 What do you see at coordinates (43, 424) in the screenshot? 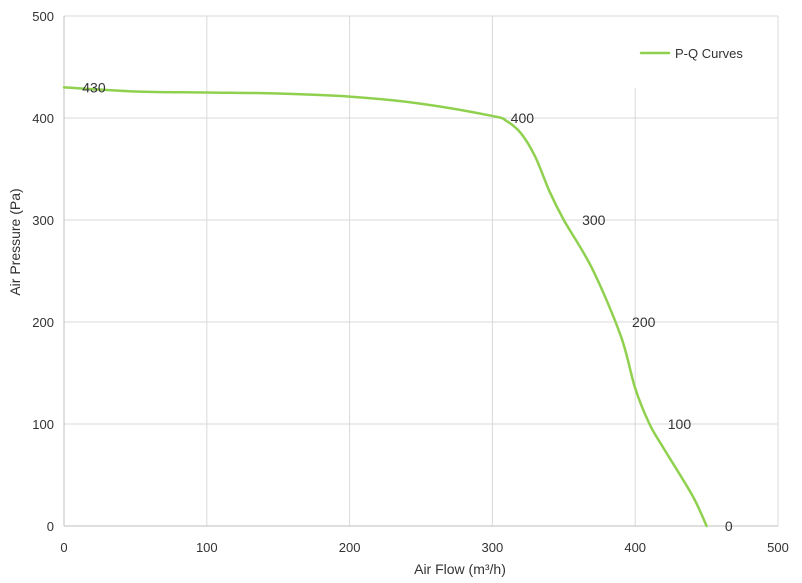
I see `y-tick-label-1: 100` at bounding box center [43, 424].